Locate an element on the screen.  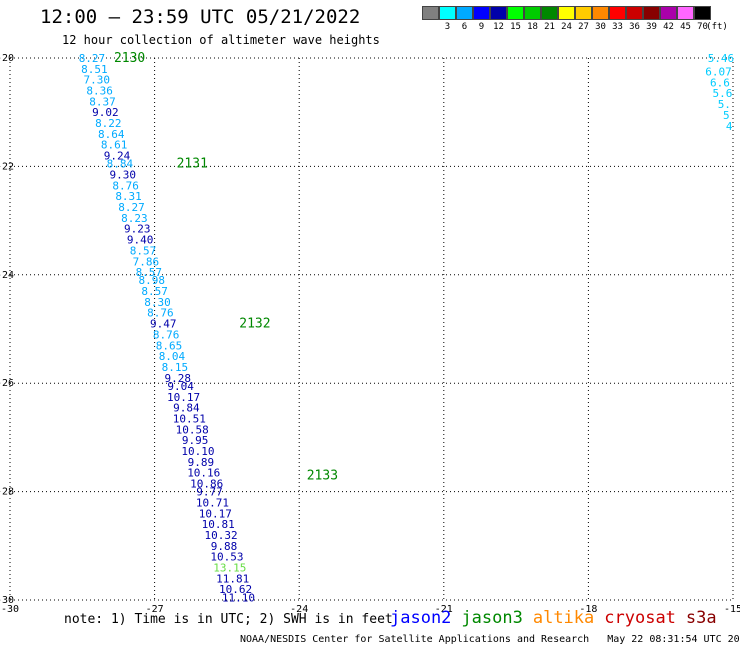
wave-height-value: 10.10 is located at coordinates (197, 451).